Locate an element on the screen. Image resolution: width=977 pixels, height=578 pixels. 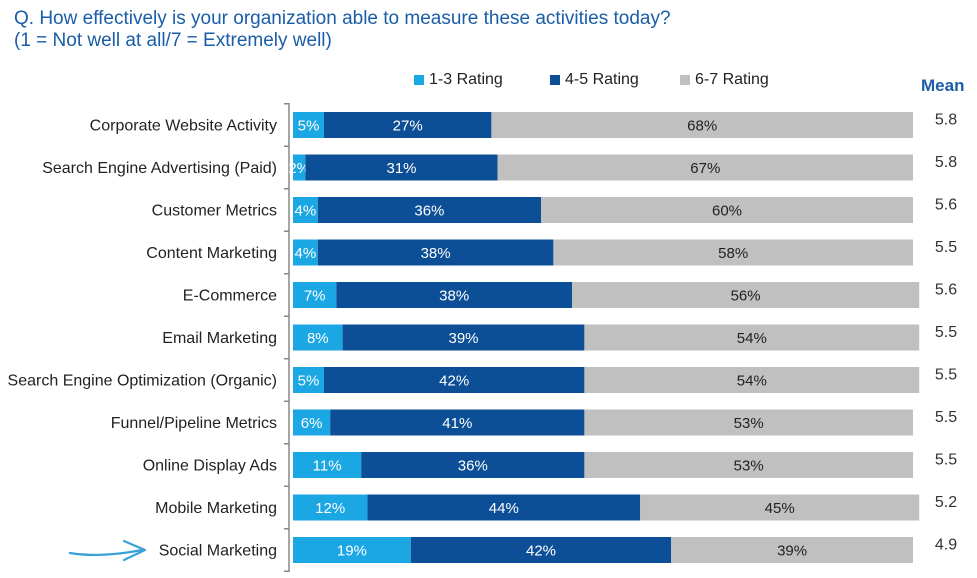
data-label-low: 2% is located at coordinates (299, 168).